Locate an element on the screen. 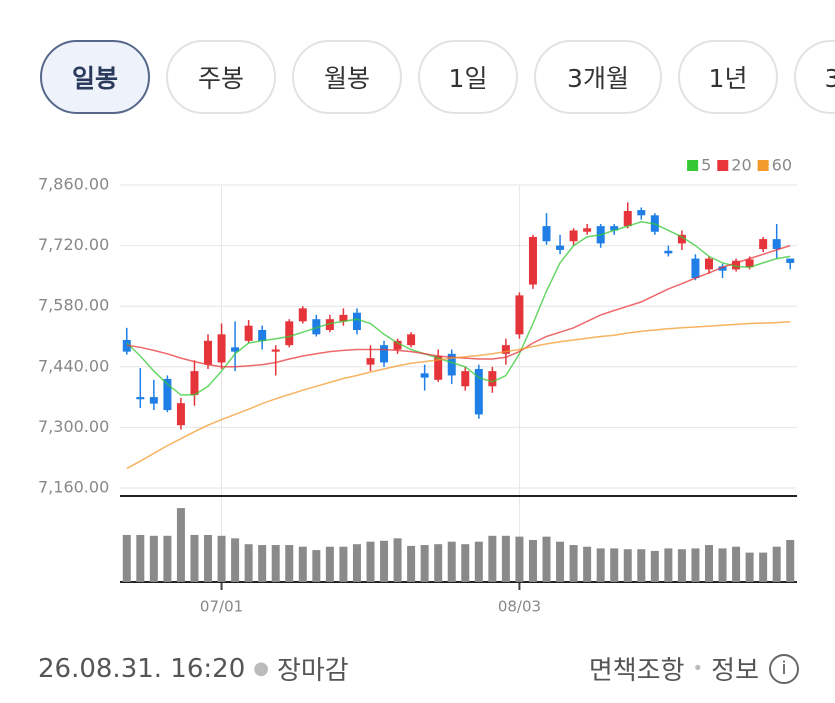 This screenshot has width=835, height=703. y-tick-label: 7,580.00 is located at coordinates (73, 305).